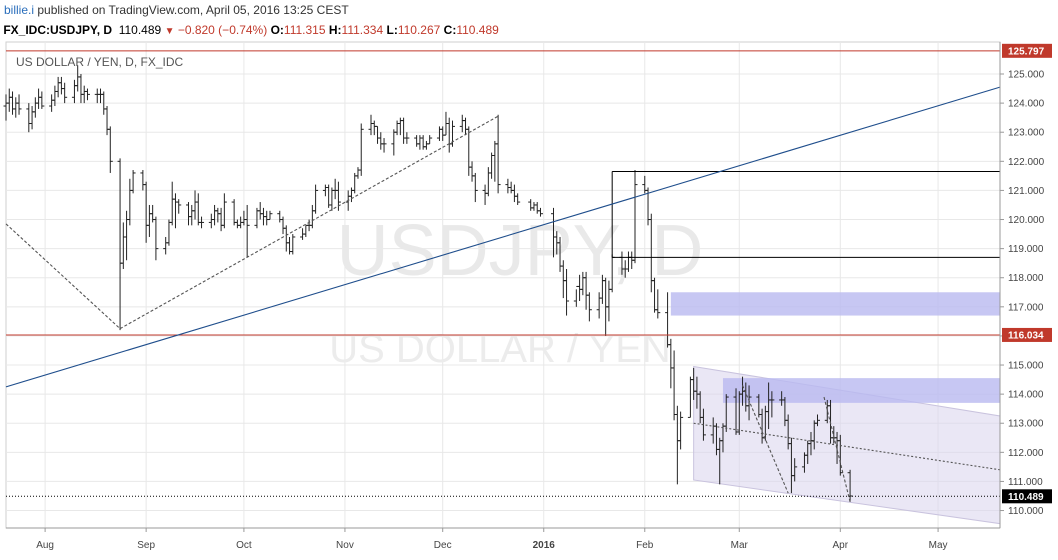  Describe the element at coordinates (1027, 50) in the screenshot. I see `price-tag-box` at that location.